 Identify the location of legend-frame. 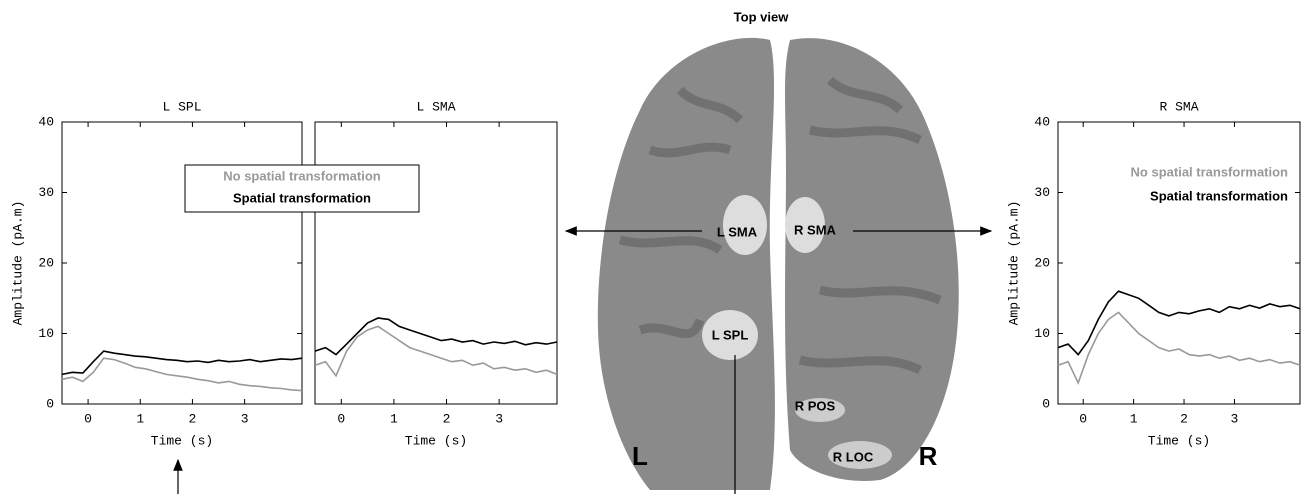
(302, 188).